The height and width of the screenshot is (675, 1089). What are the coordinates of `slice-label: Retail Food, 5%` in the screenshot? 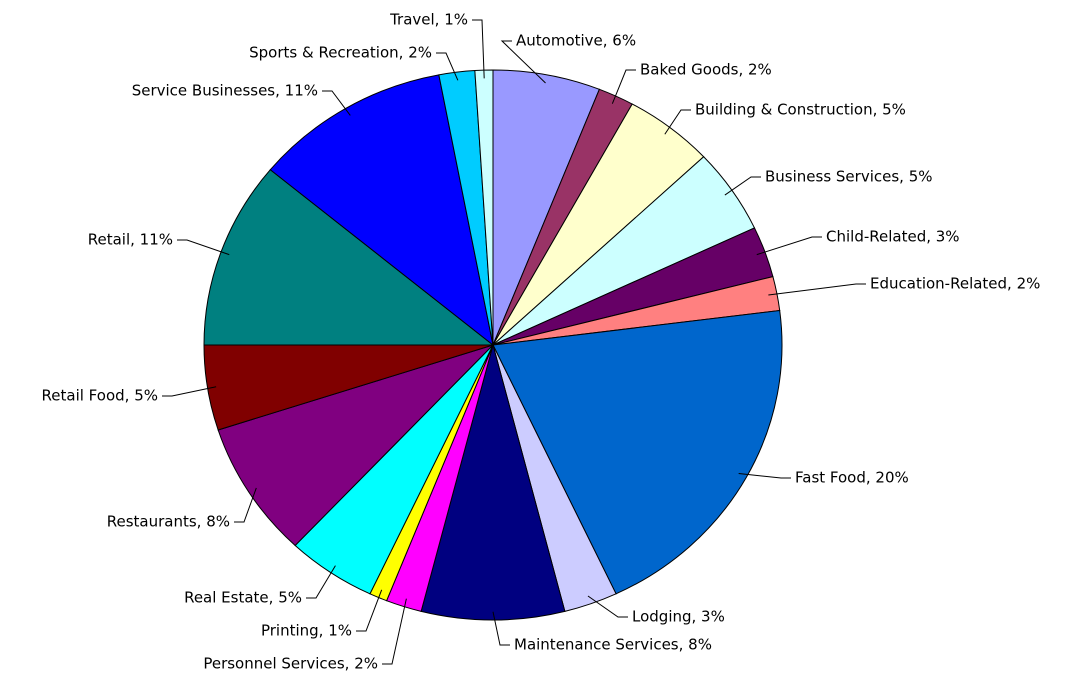 It's located at (100, 396).